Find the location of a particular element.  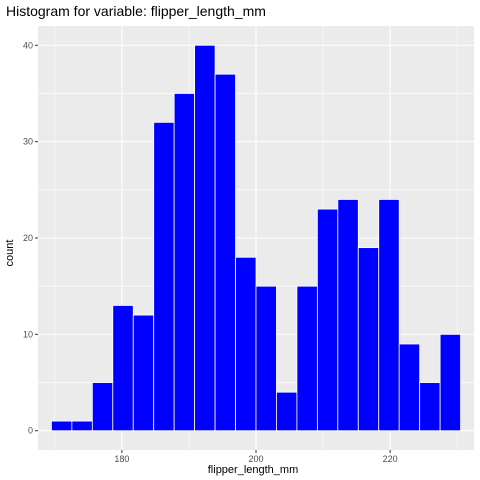

y-tick-label: 30 is located at coordinates (28, 142).